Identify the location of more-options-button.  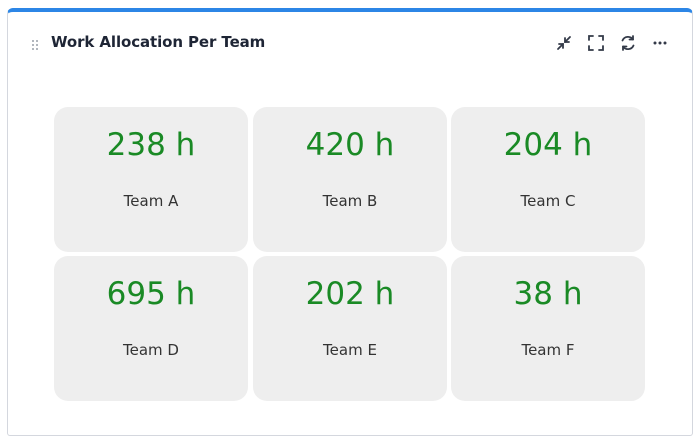
(660, 43).